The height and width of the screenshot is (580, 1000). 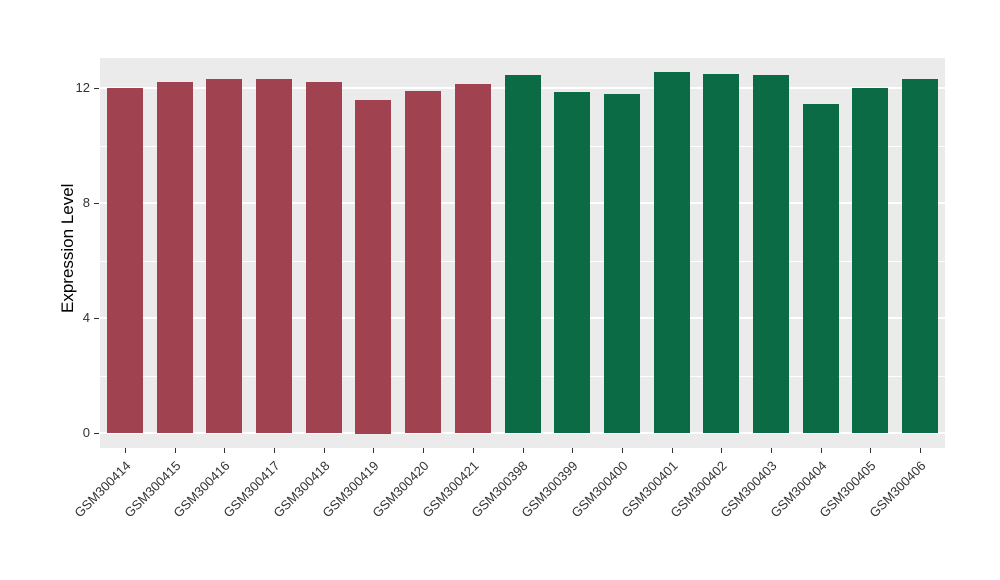 I want to click on y-tick-label: 12, so click(x=82, y=87).